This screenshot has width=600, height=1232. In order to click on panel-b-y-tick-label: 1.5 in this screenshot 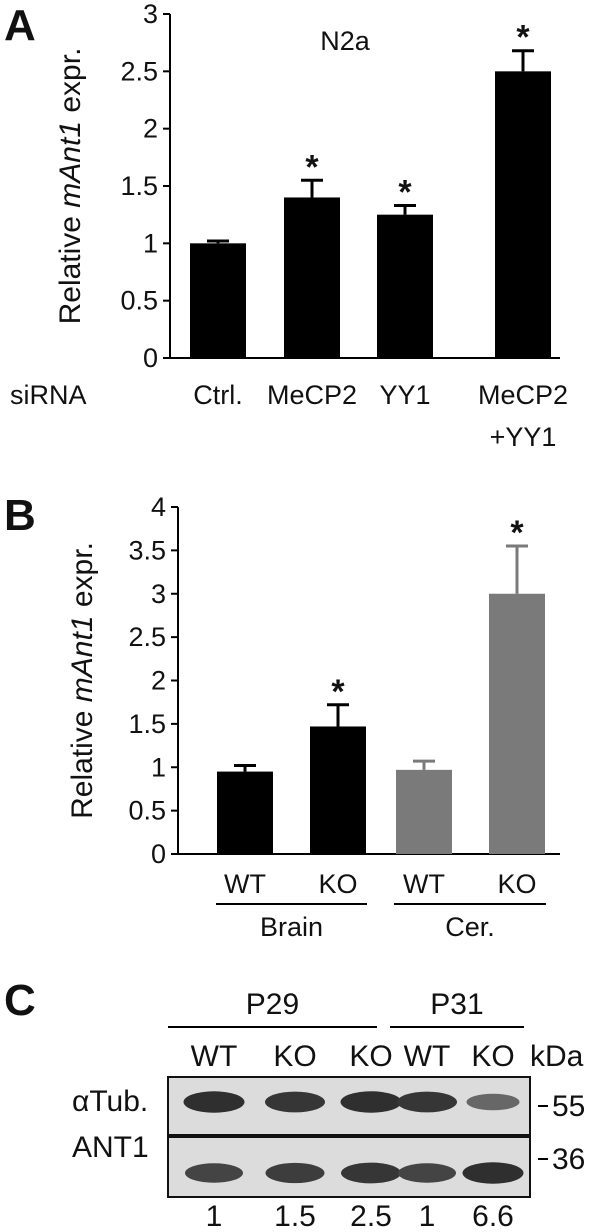, I will do `click(147, 724)`.